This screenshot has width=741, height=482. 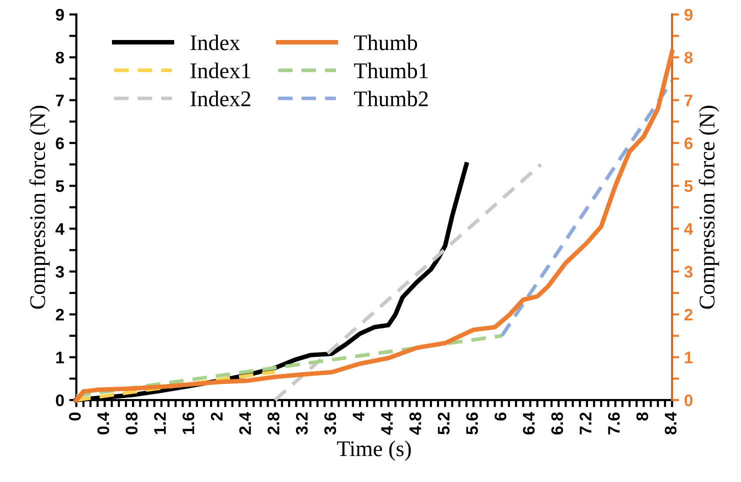 I want to click on y-axis-title: Compression force (N), so click(x=39, y=207).